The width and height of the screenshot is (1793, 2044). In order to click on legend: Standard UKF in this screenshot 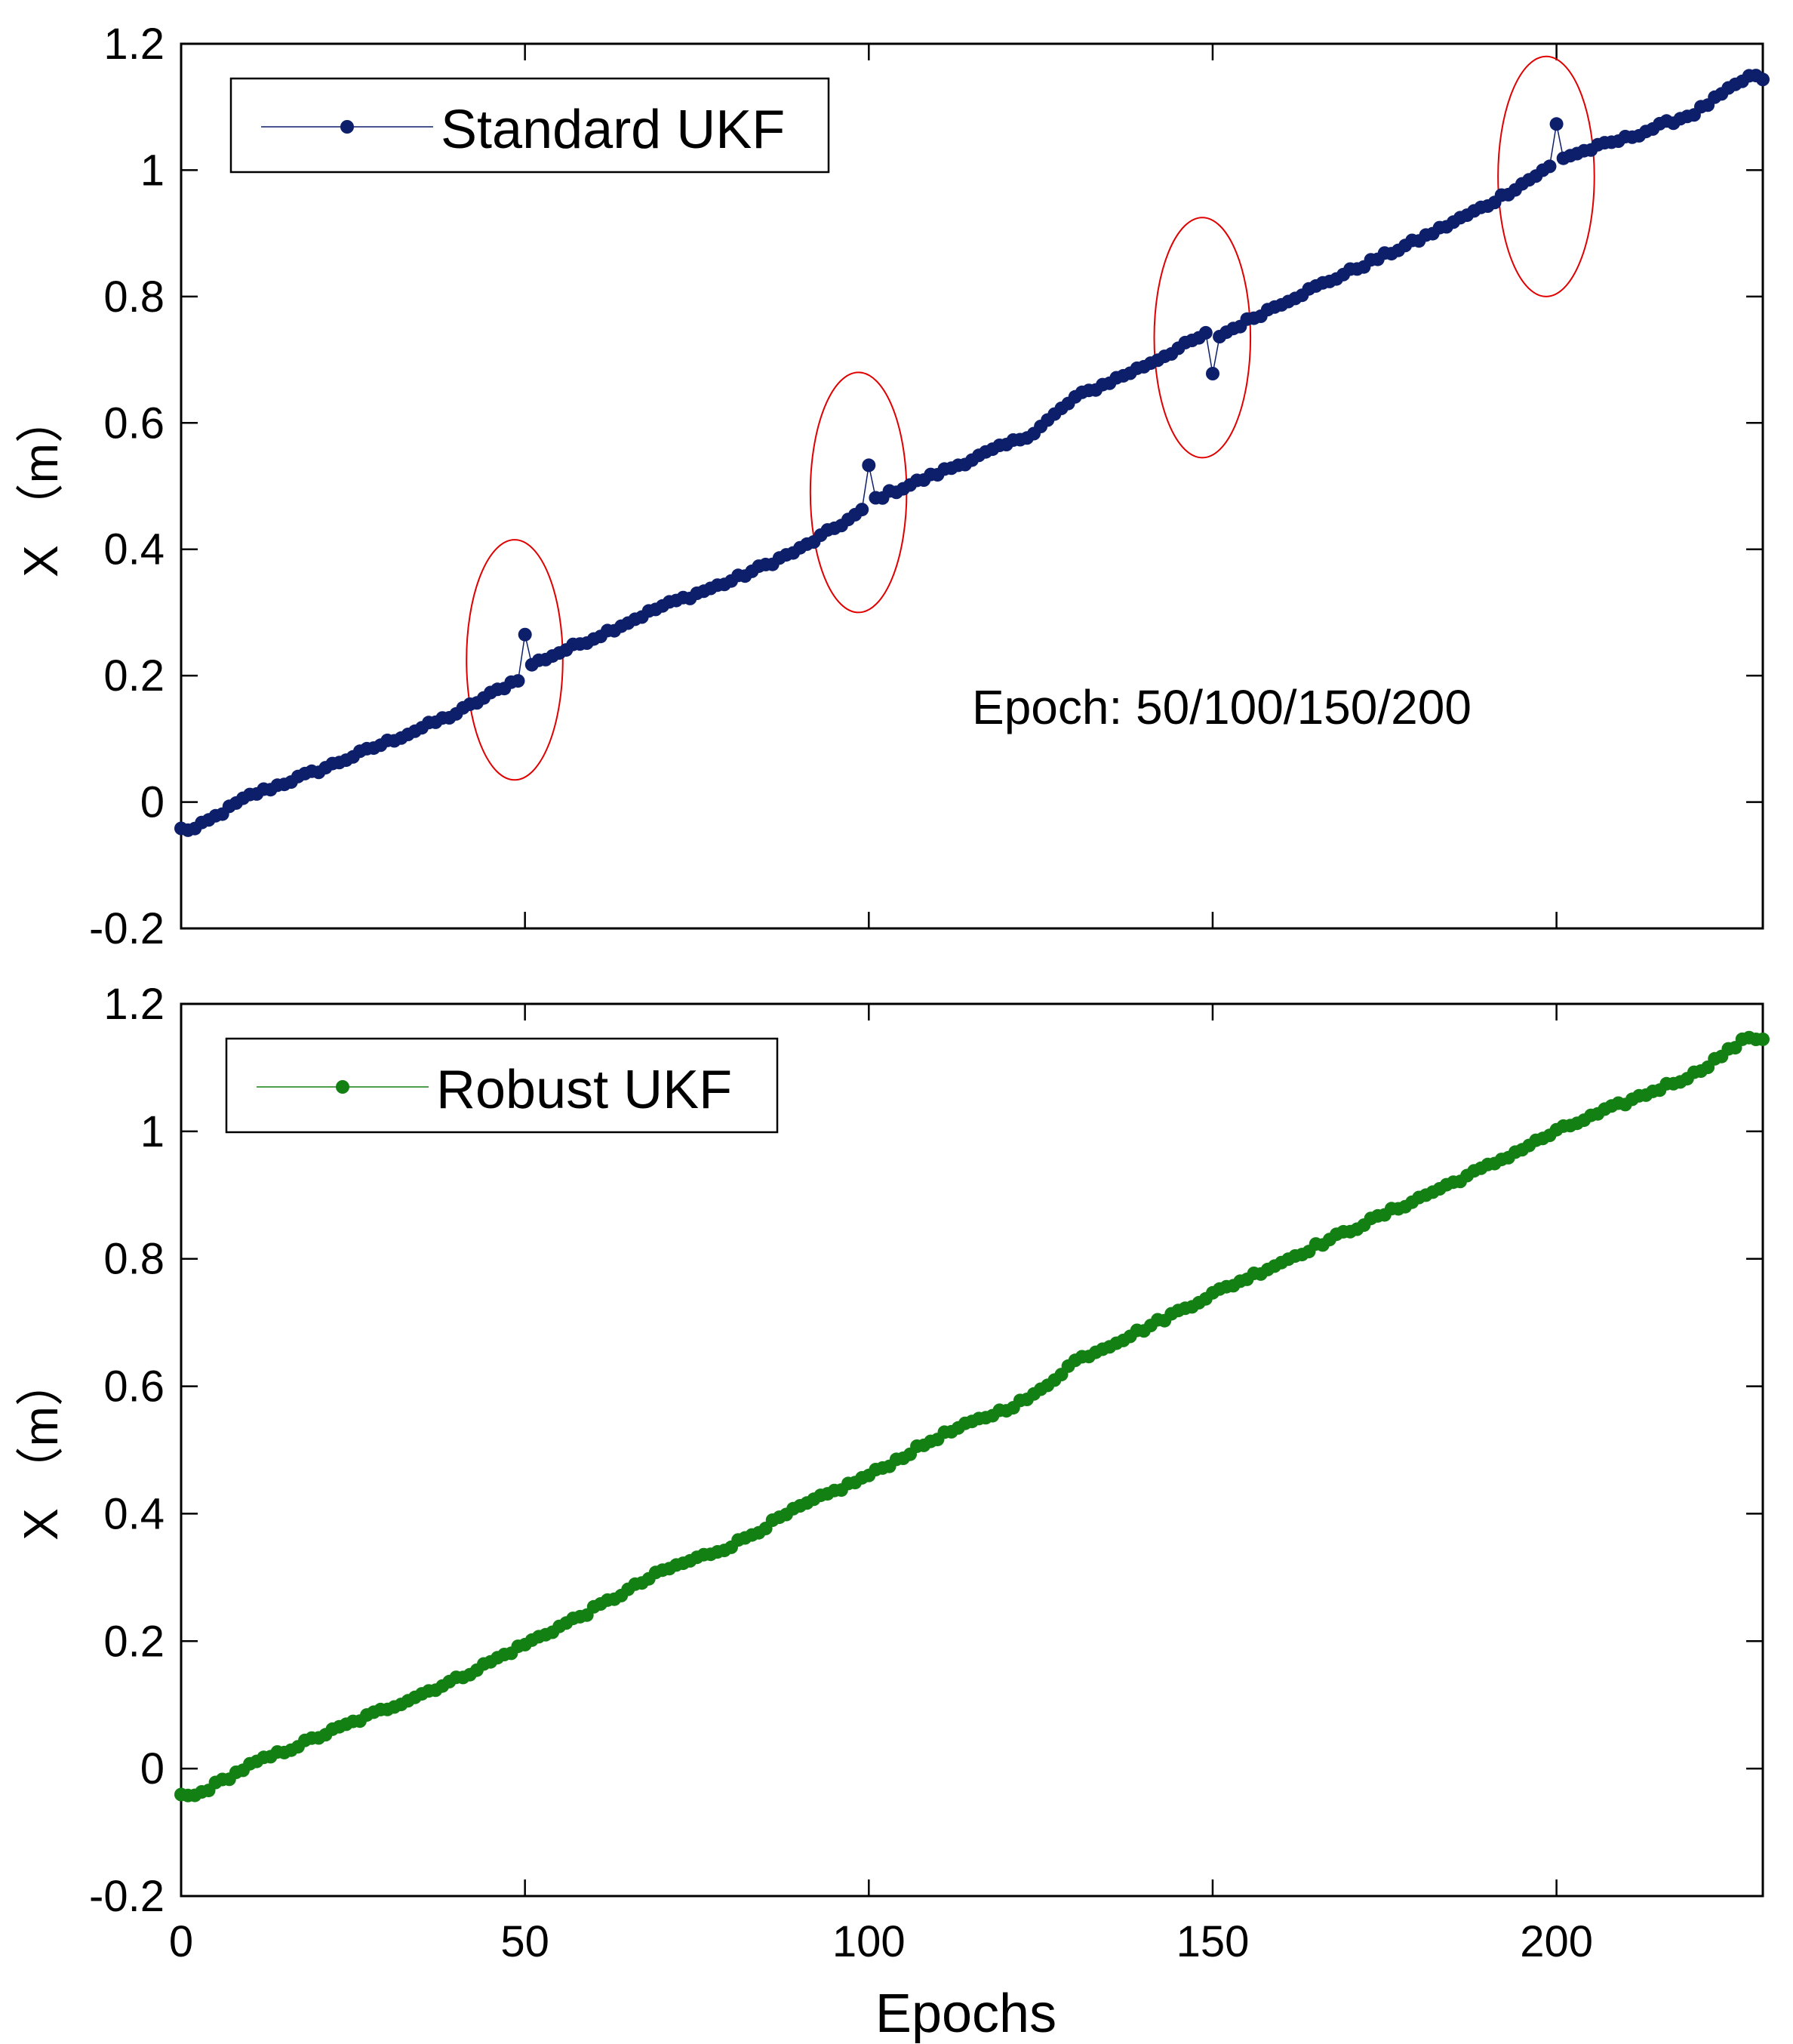, I will do `click(529, 125)`.